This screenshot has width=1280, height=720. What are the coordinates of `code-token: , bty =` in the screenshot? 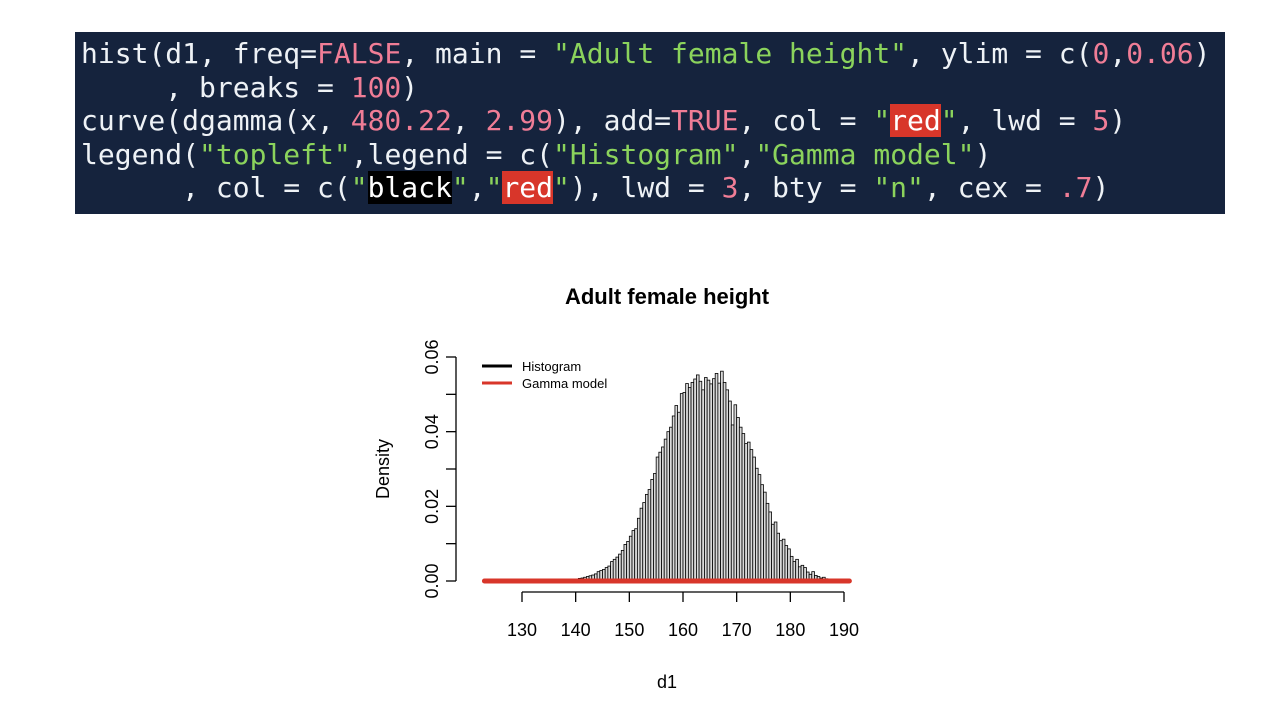 It's located at (806, 187).